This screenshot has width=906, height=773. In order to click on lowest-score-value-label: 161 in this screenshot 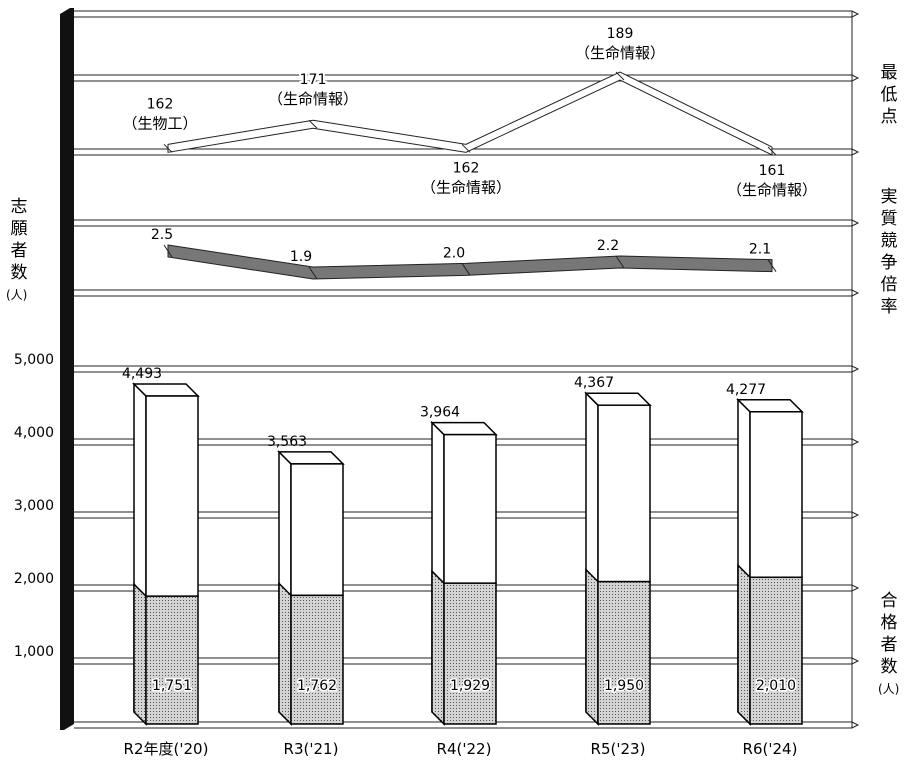, I will do `click(772, 171)`.